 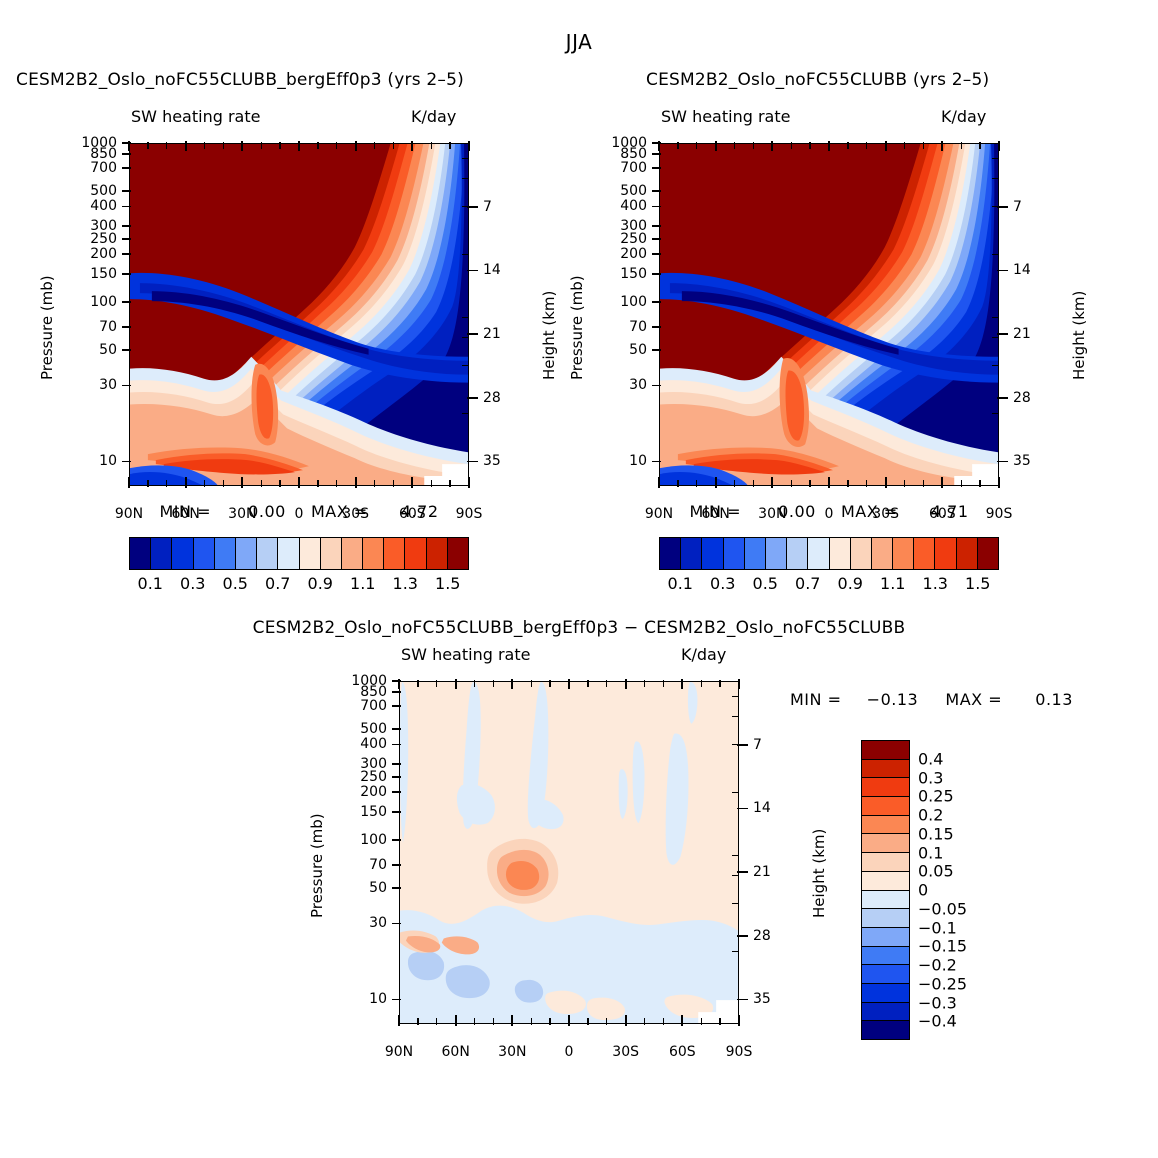 What do you see at coordinates (579, 42) in the screenshot?
I see `season-title: JJA` at bounding box center [579, 42].